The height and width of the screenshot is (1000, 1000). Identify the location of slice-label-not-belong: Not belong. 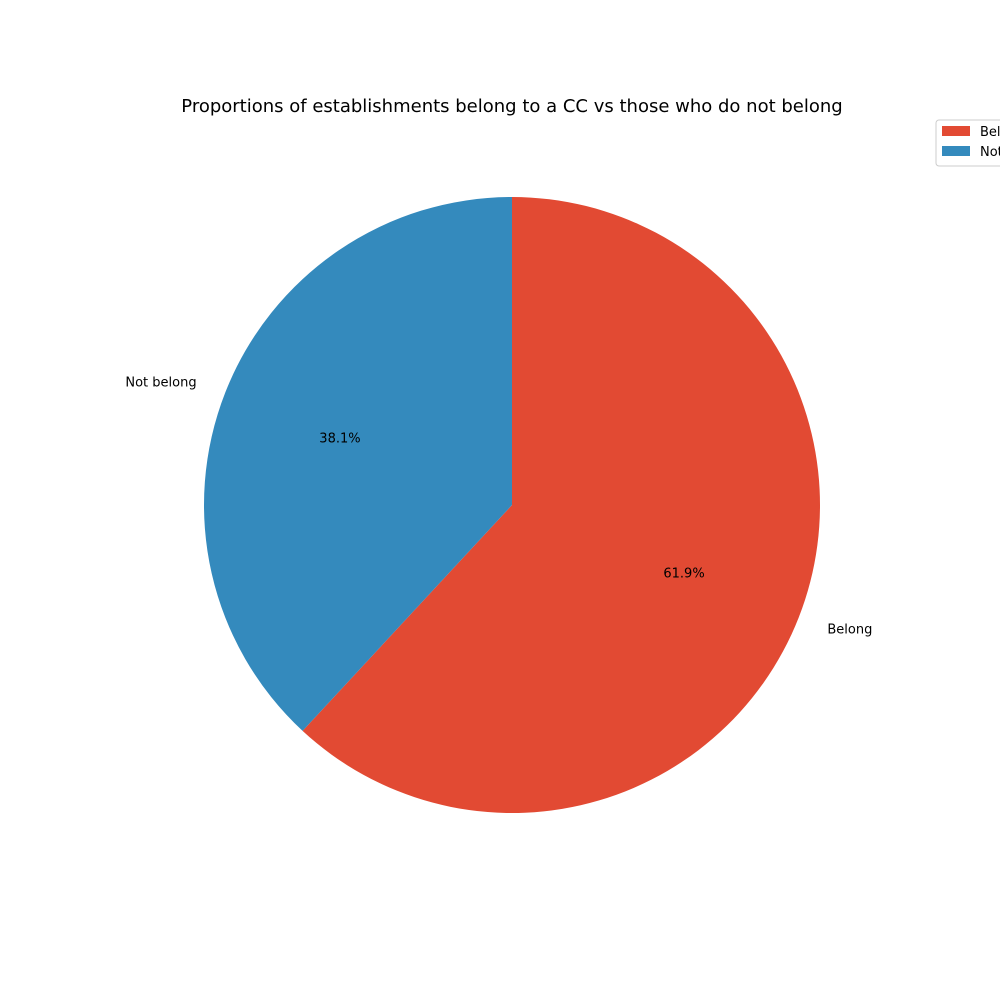
(160, 382).